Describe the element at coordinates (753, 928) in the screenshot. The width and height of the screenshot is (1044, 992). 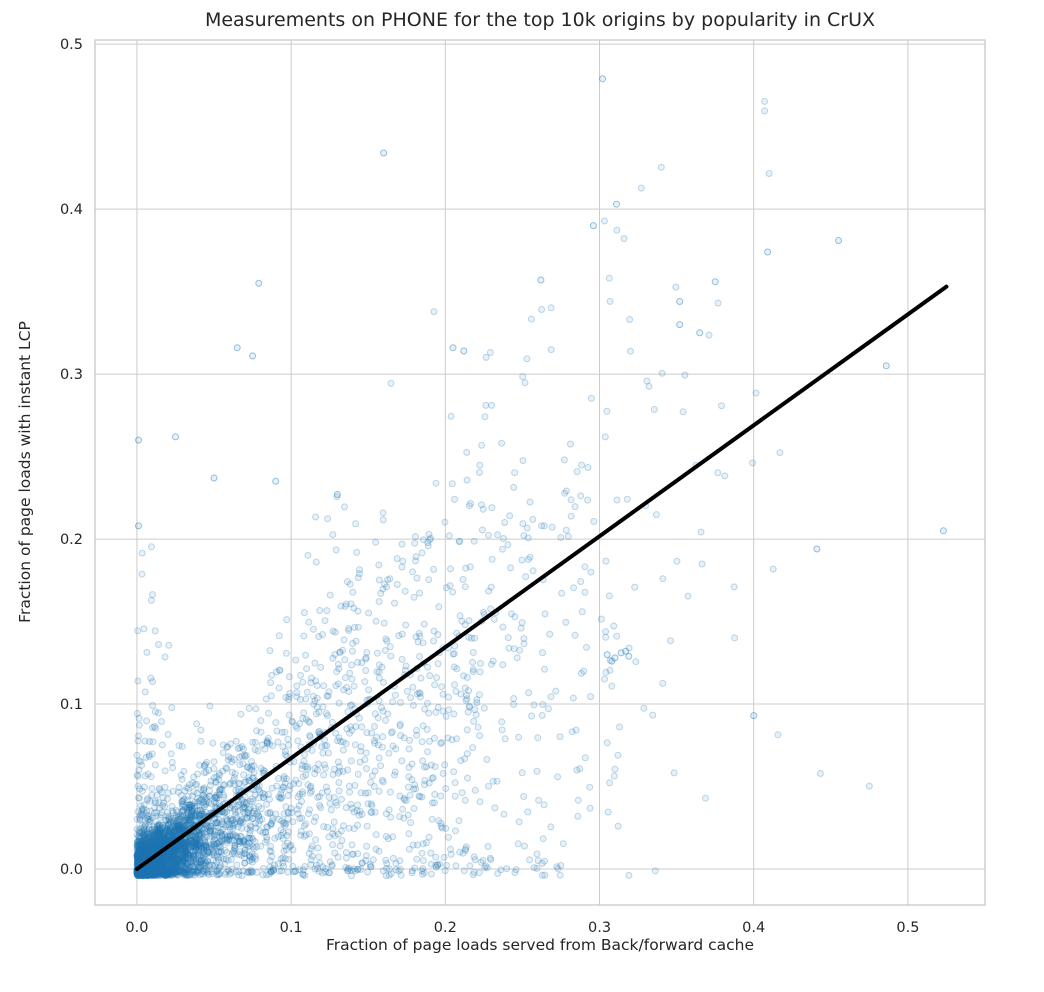
I see `x-tick-label: 0.4` at that location.